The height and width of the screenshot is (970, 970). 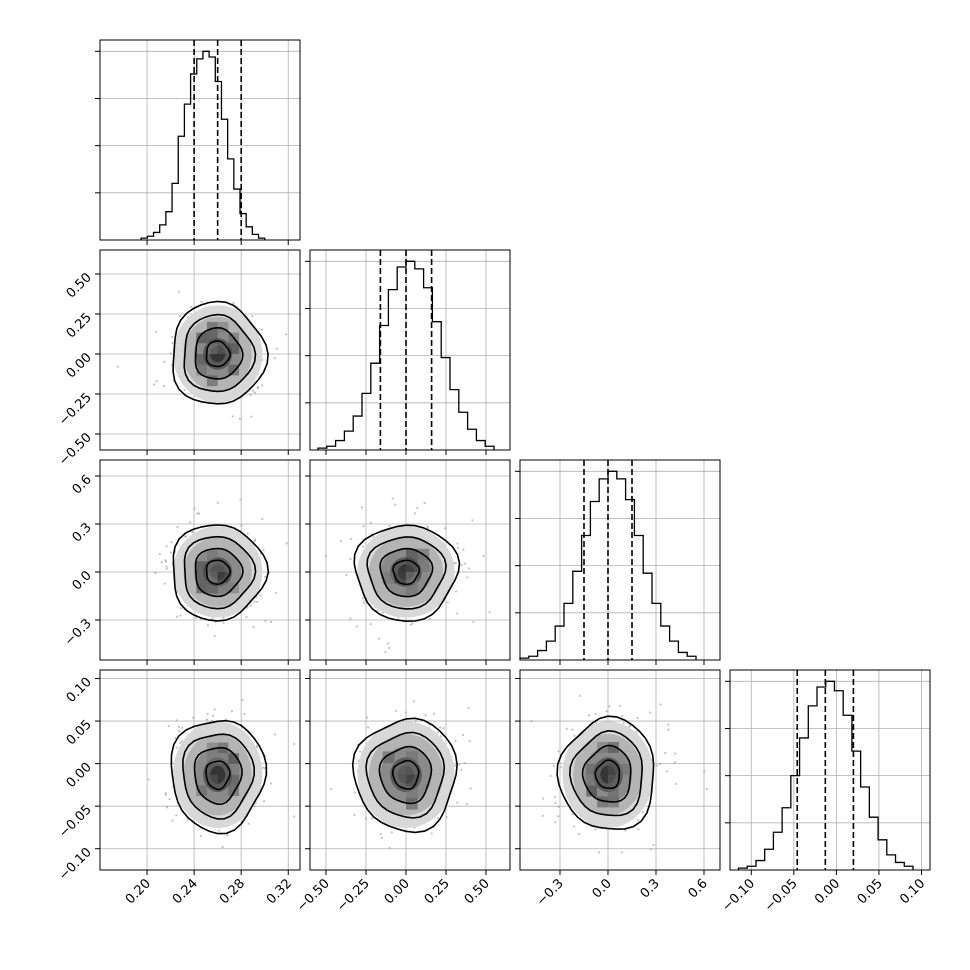 I want to click on density-panel-p1-p4, so click(x=198, y=772).